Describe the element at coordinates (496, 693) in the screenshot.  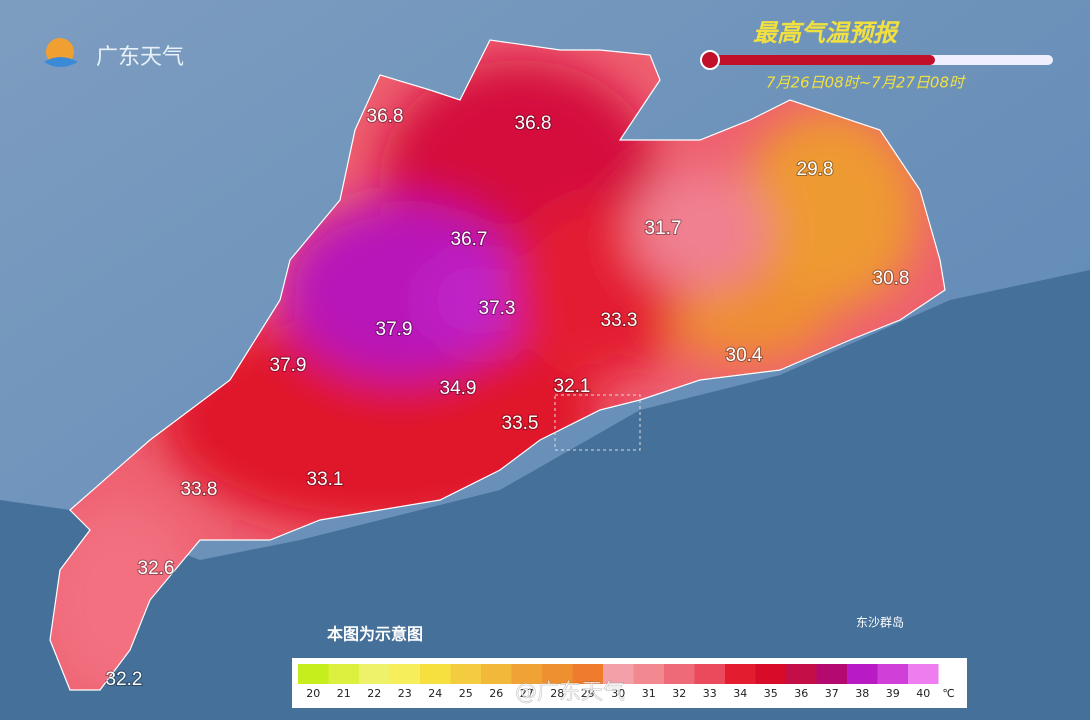
I see `legend-label: 26` at that location.